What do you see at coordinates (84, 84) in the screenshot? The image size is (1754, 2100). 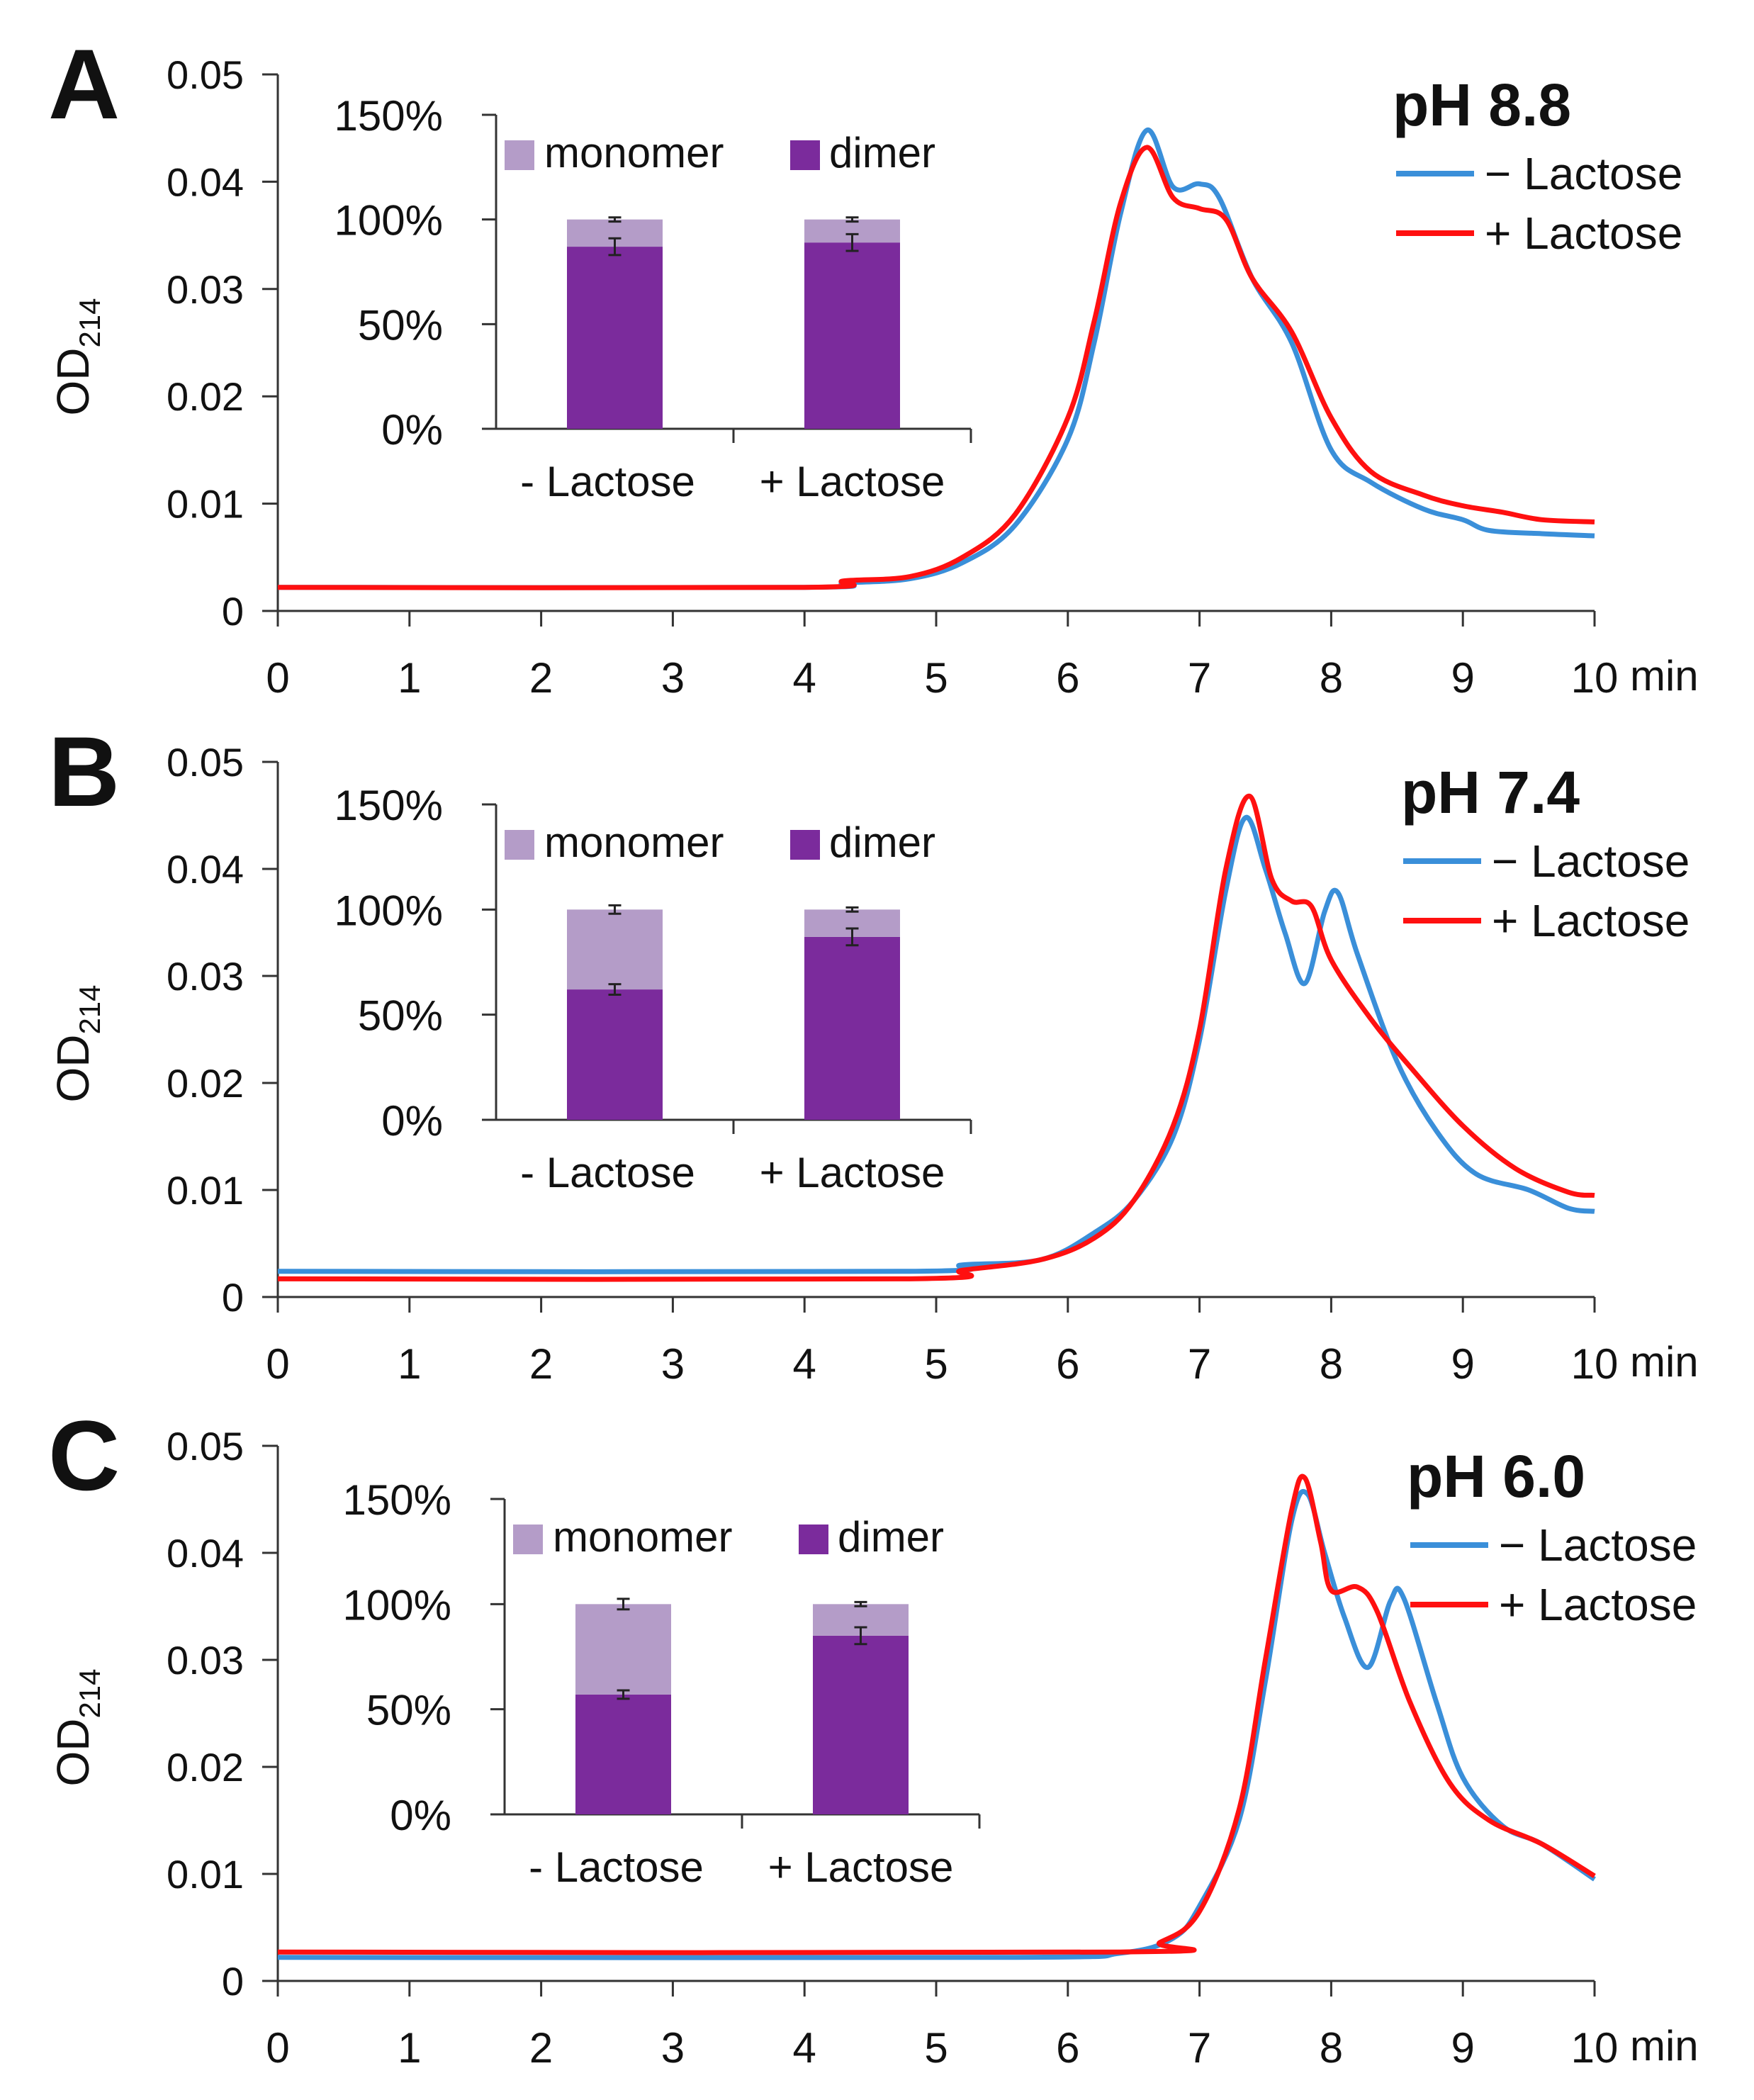 I see `panel-label: A` at bounding box center [84, 84].